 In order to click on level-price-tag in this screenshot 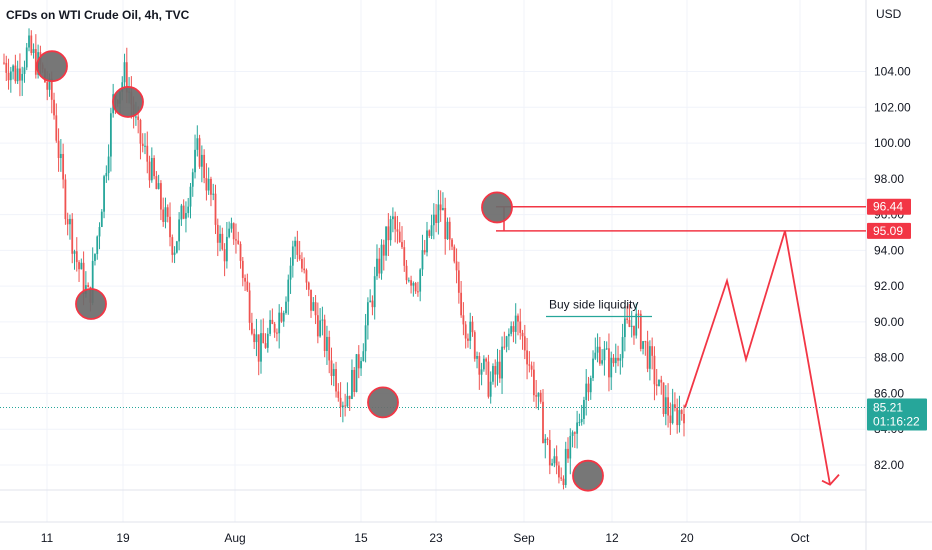, I will do `click(889, 230)`.